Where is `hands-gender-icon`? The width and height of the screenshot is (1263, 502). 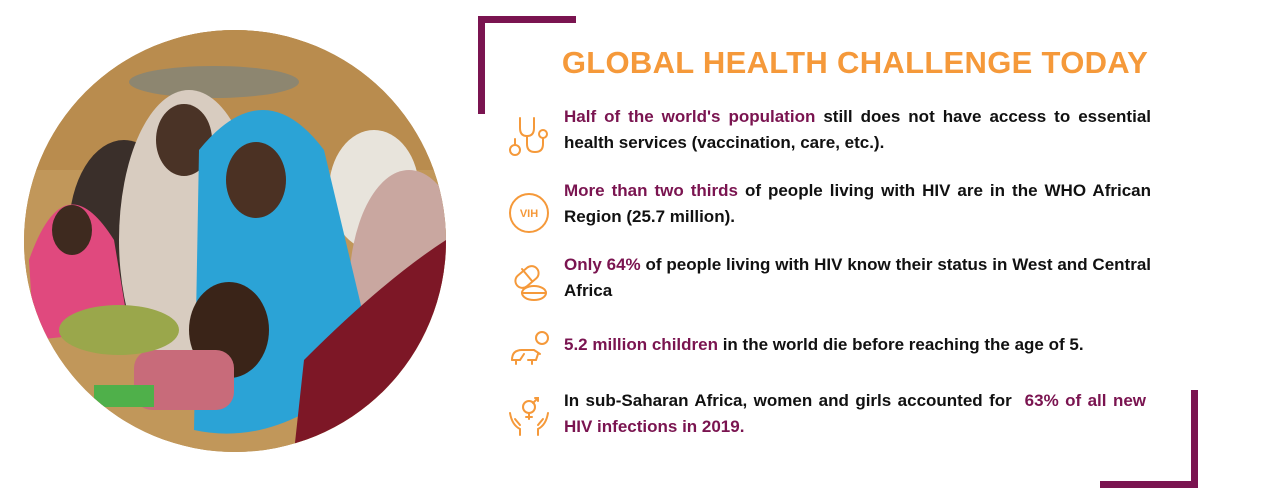
hands-gender-icon is located at coordinates (529, 416).